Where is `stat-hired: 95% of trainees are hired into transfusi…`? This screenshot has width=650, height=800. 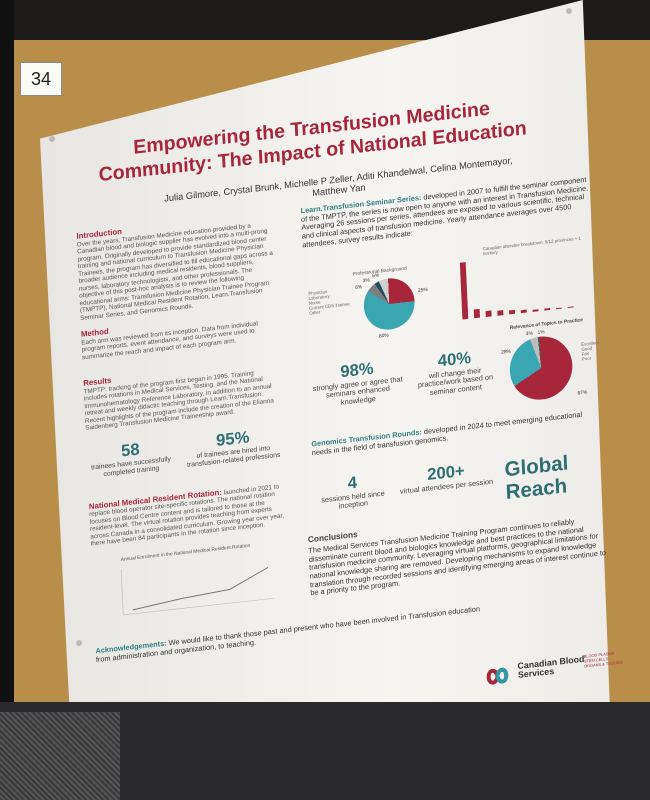 stat-hired: 95% of trainees are hired into transfusi… is located at coordinates (233, 447).